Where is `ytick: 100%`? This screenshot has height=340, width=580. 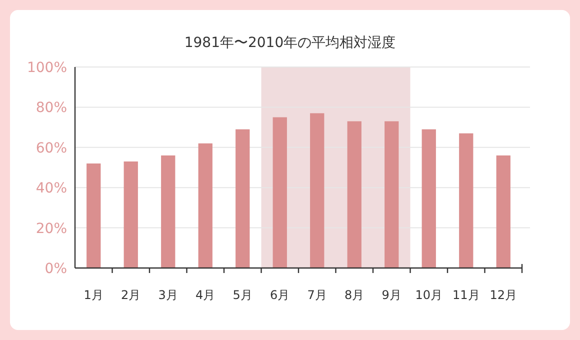
ytick: 100% is located at coordinates (46, 68).